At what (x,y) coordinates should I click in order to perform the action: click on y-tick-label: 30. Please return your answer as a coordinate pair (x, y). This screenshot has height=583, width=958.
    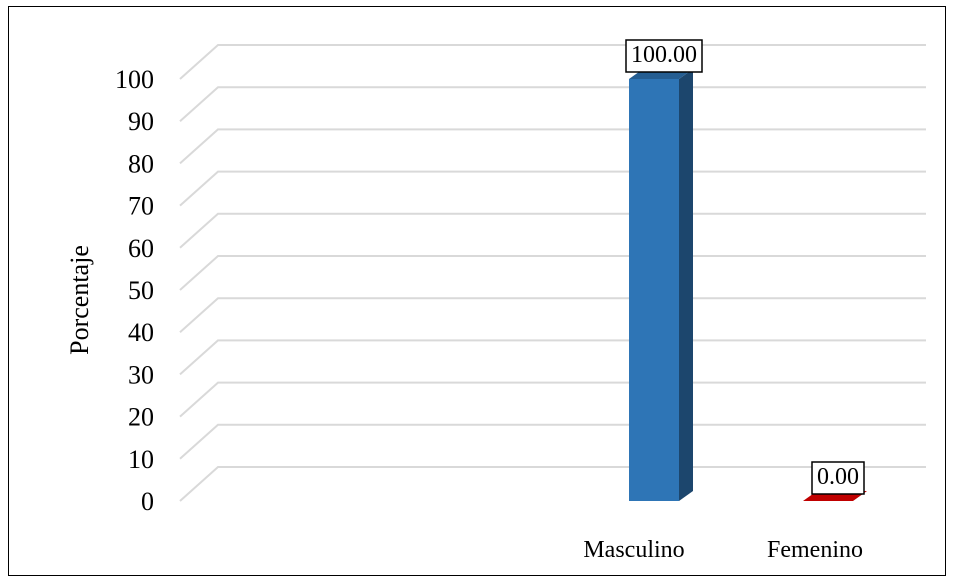
    Looking at the image, I should click on (141, 374).